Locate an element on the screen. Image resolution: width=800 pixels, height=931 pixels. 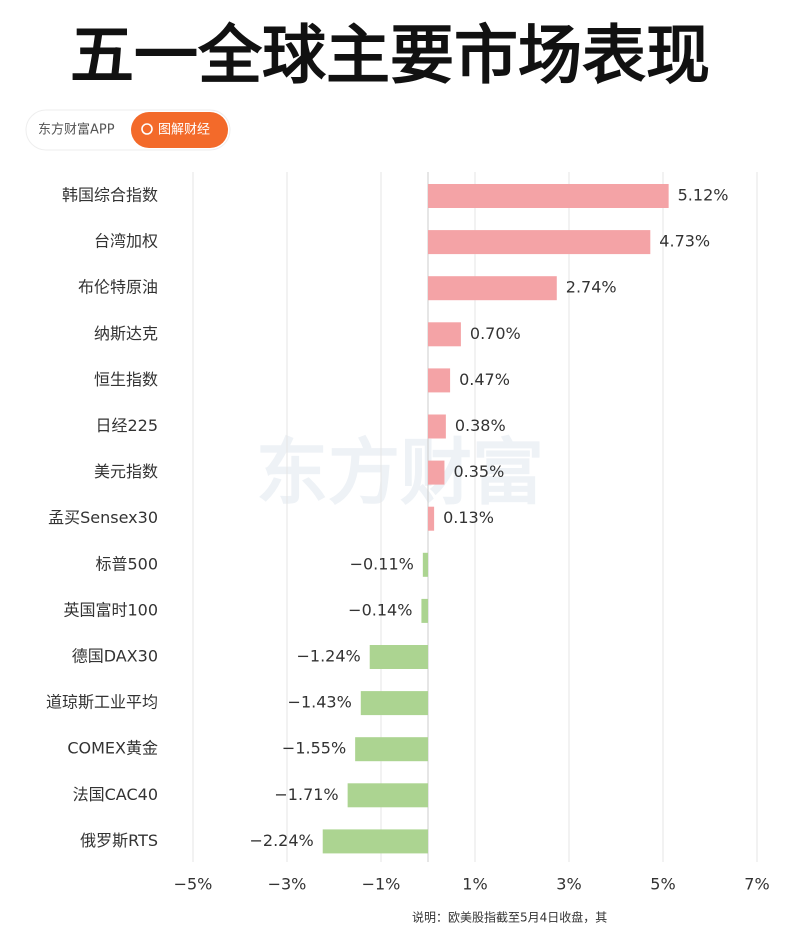
y-tick-label: 德国DAX30 is located at coordinates (115, 656).